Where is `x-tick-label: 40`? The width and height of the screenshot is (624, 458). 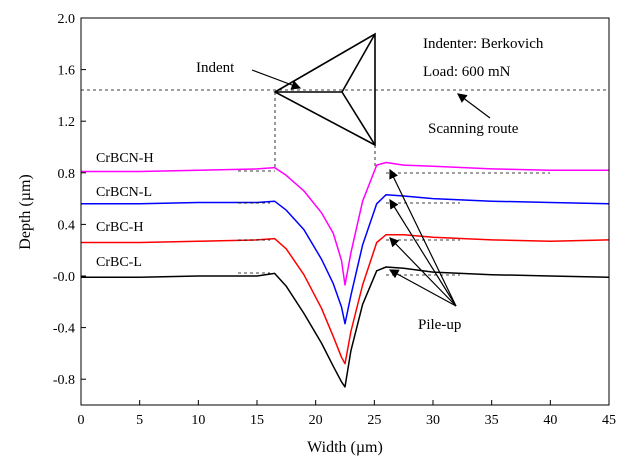
x-tick-label: 40 is located at coordinates (550, 420).